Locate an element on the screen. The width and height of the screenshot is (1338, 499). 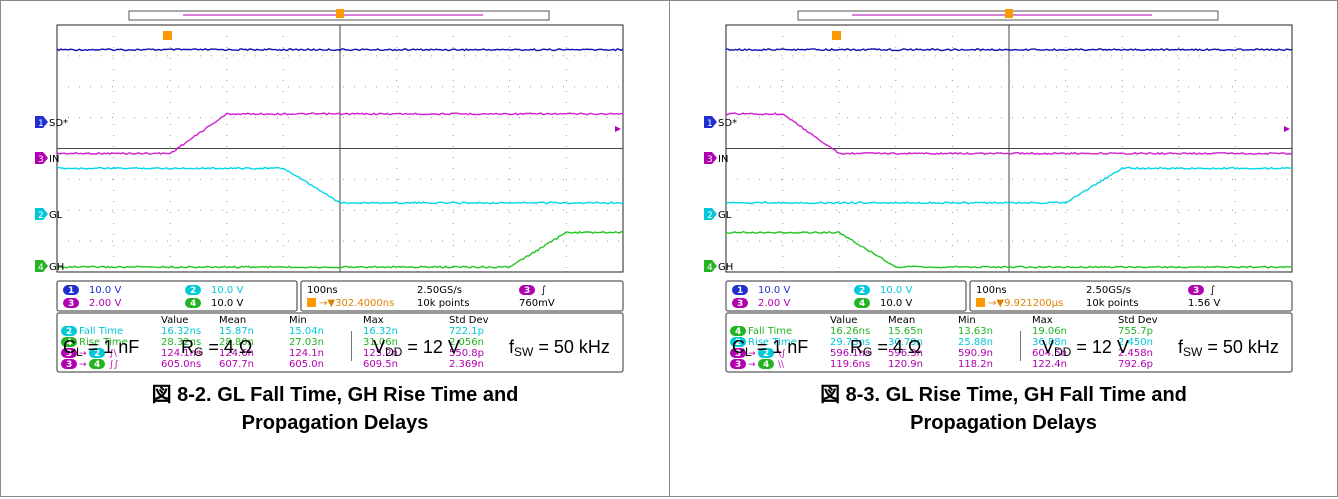
measurement-value: 15.65n is located at coordinates (905, 331).